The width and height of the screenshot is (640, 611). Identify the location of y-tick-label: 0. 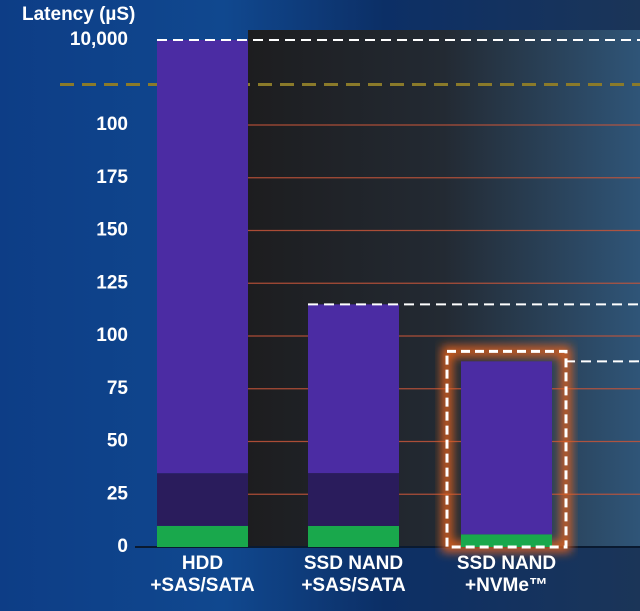
(122, 546).